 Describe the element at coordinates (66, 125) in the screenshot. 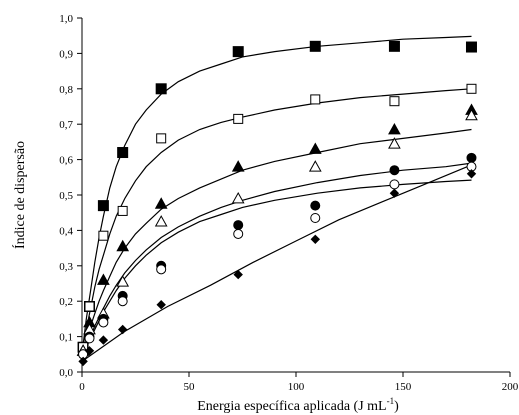

I see `y-tick-label: 0,7` at that location.